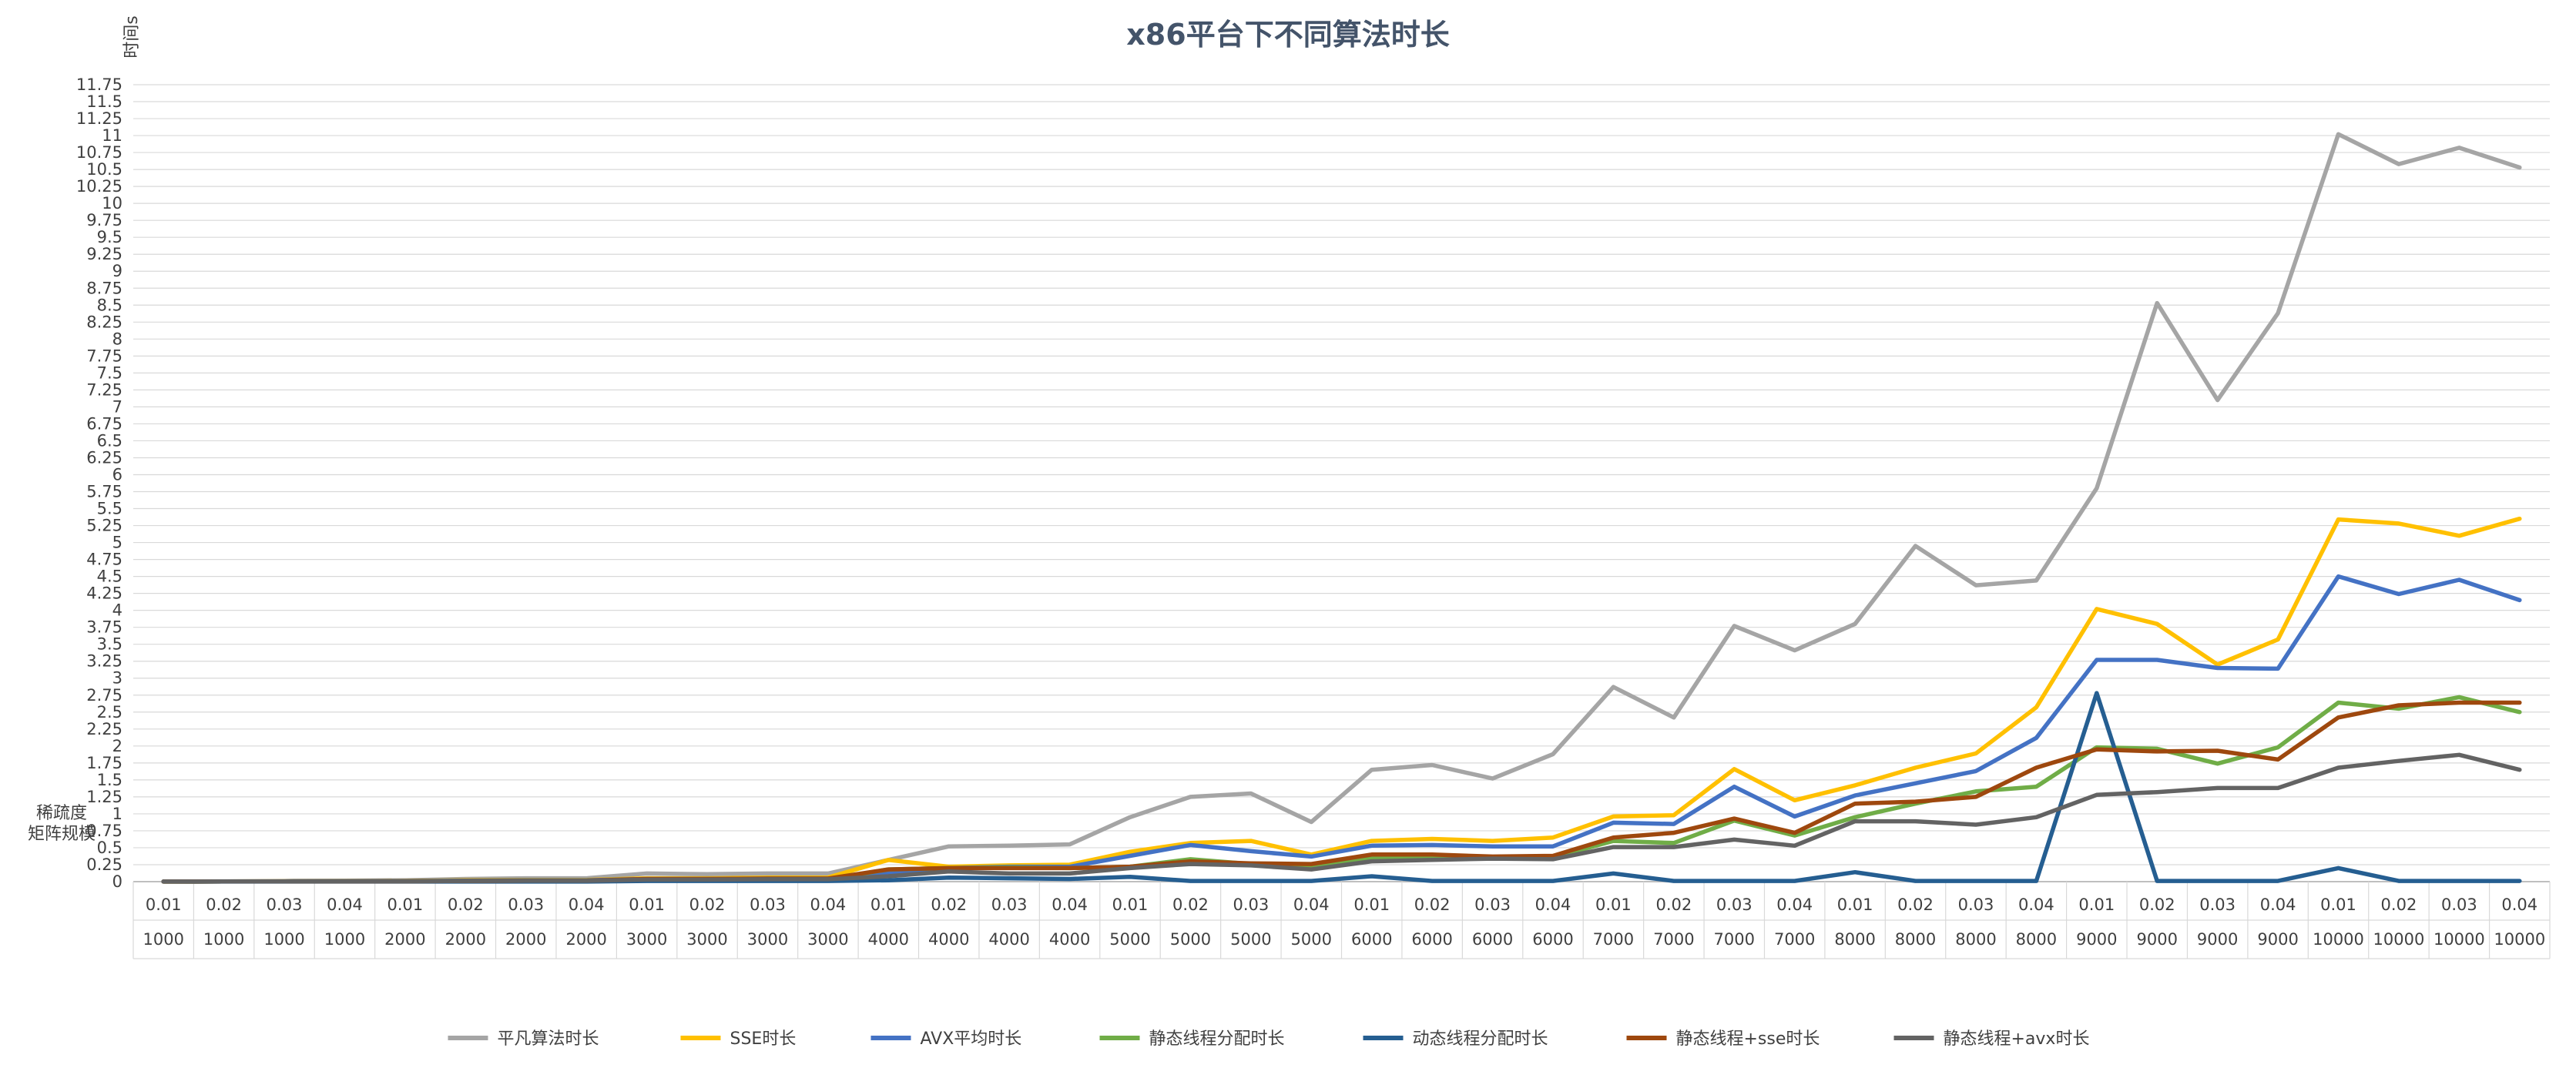 This screenshot has height=1078, width=2576. What do you see at coordinates (62, 834) in the screenshot?
I see `x-axis-label-matrix-size: 矩阵规模` at bounding box center [62, 834].